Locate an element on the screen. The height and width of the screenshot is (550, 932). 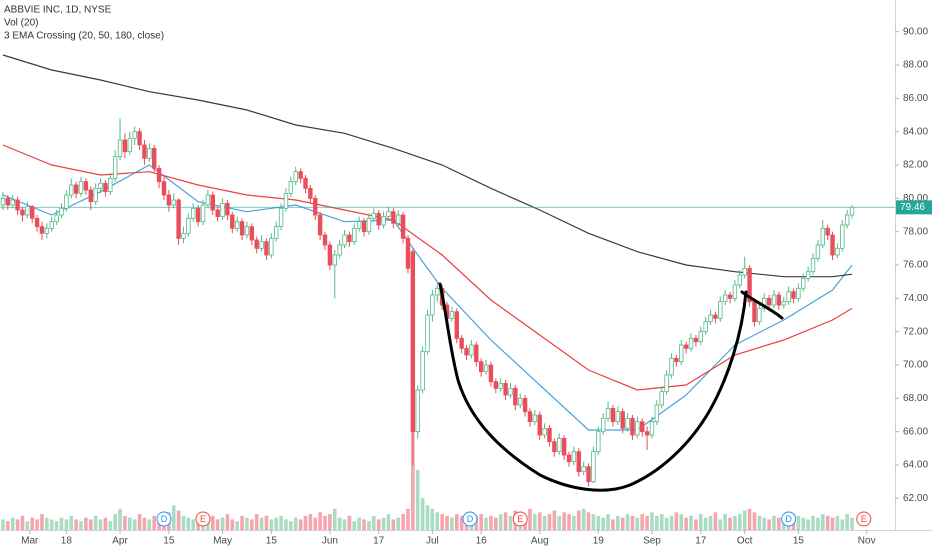
x-tick-label: 17 is located at coordinates (701, 541).